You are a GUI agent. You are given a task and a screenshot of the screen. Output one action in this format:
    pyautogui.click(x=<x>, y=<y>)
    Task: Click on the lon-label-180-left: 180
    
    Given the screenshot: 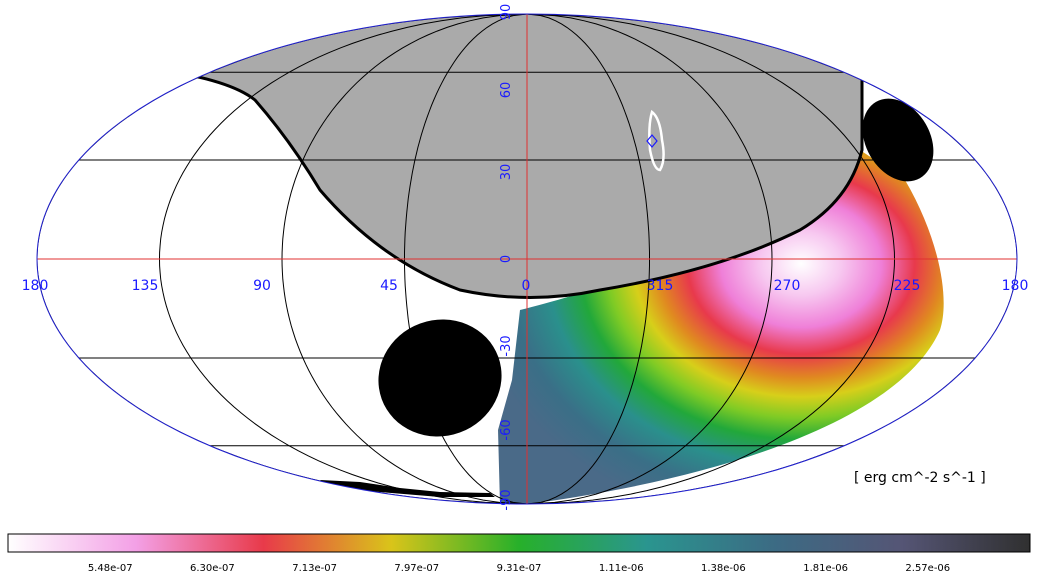 What is the action you would take?
    pyautogui.click(x=35, y=286)
    